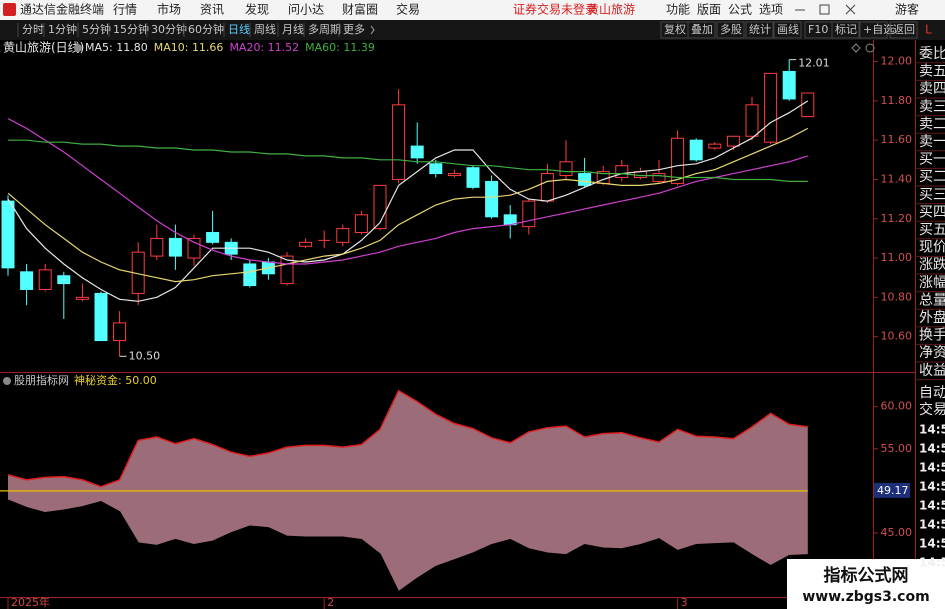 The height and width of the screenshot is (609, 945). Describe the element at coordinates (878, 29) in the screenshot. I see `action-item: +自选` at that location.